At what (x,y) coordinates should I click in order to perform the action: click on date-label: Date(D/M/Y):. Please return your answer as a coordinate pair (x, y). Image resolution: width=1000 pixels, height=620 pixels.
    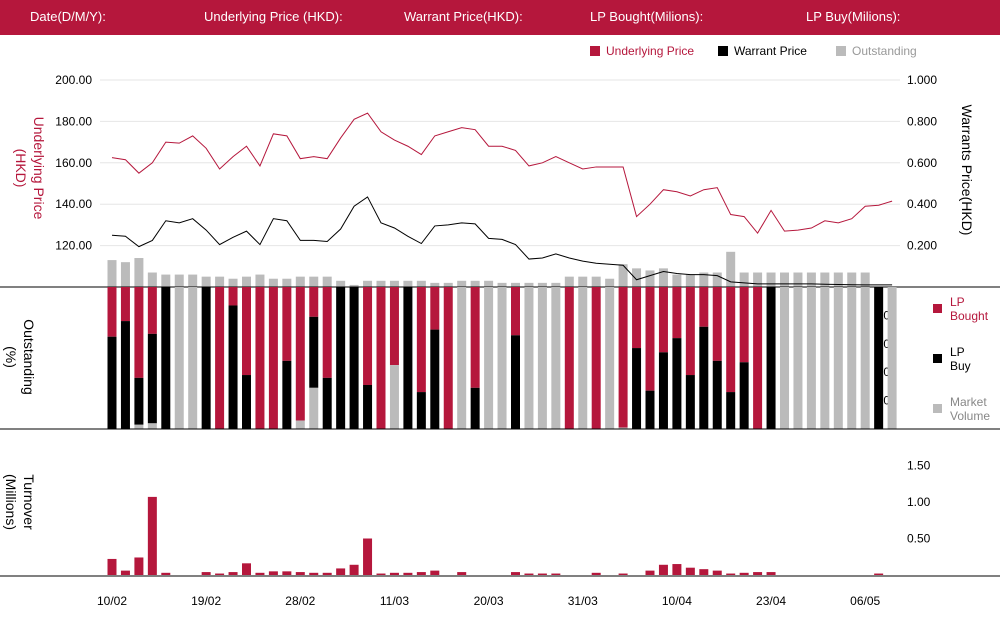
    Looking at the image, I should click on (68, 16).